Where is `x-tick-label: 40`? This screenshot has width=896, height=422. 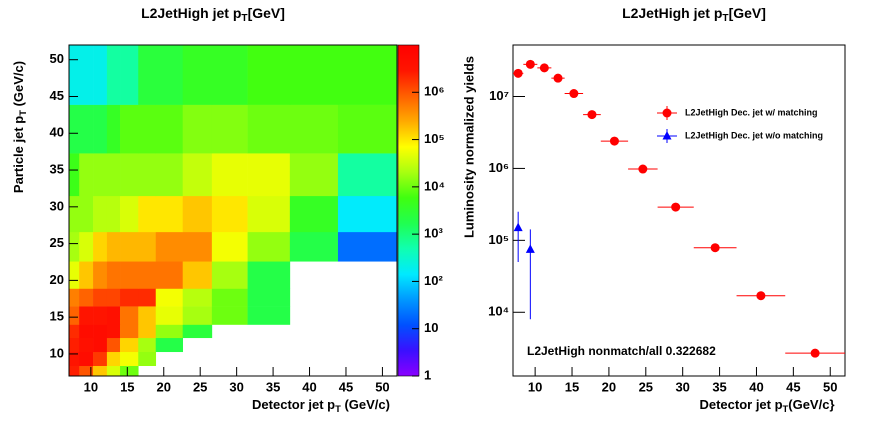 x-tick-label: 40 is located at coordinates (309, 386).